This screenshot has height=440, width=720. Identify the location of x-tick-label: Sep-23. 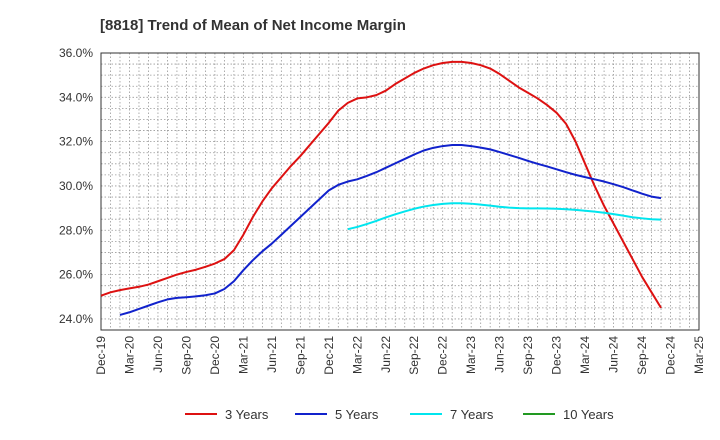
(528, 355).